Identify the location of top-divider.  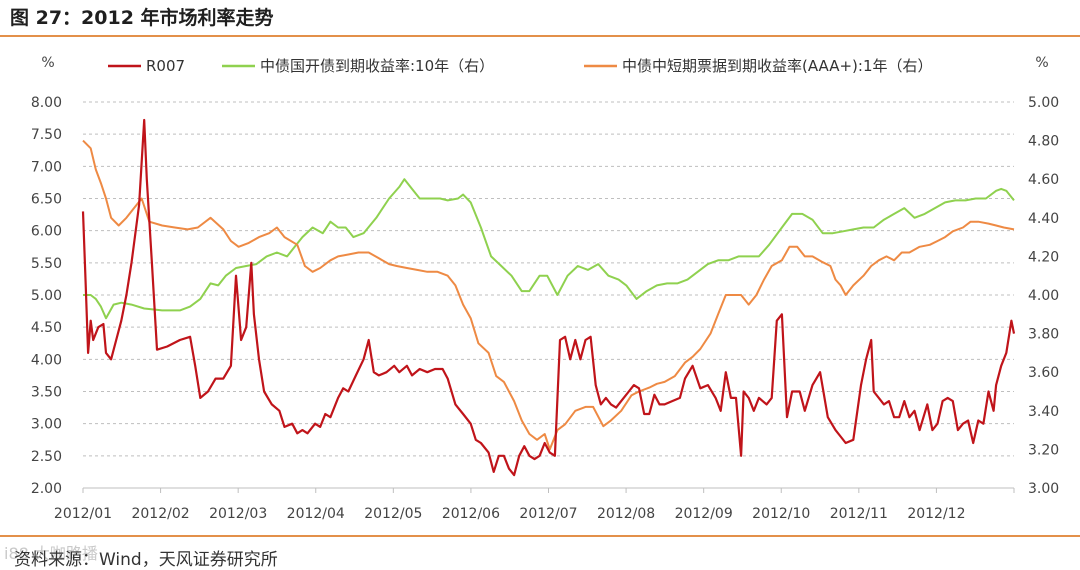
(540, 36).